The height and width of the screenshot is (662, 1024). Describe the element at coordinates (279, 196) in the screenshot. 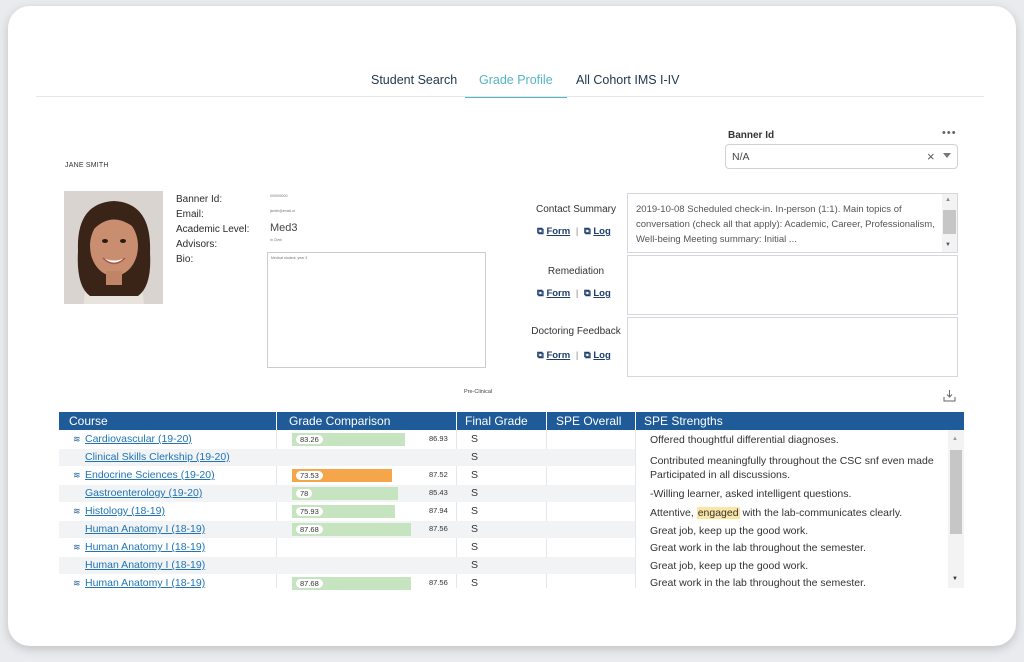

I see `banner-id-value: 000000000` at that location.